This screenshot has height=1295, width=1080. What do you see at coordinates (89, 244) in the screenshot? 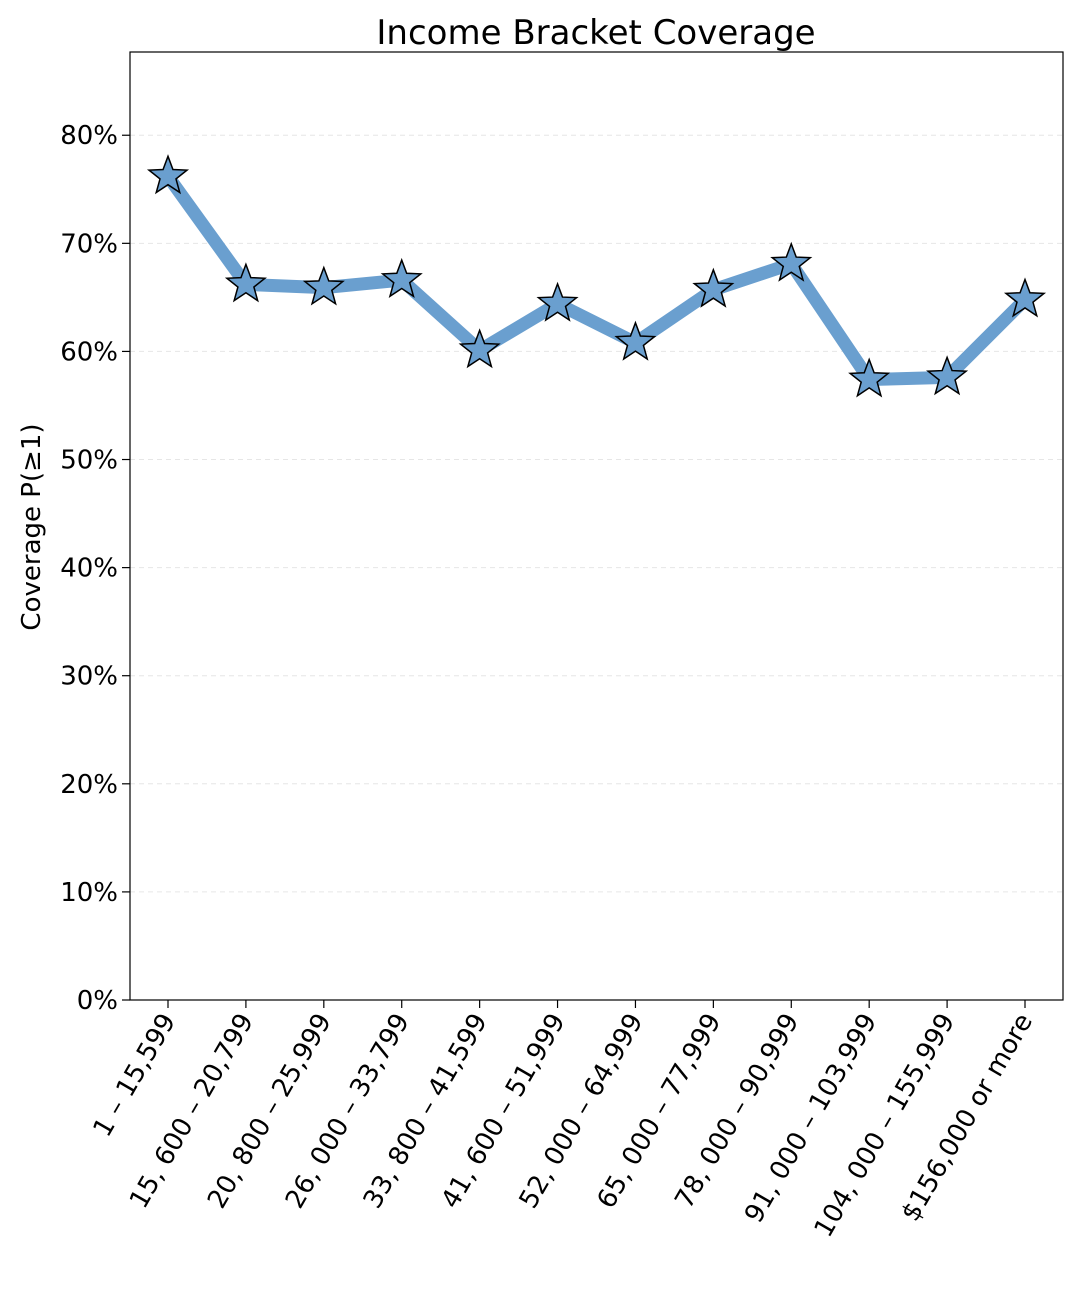
I see `y-tick-label: 70%` at bounding box center [89, 244].